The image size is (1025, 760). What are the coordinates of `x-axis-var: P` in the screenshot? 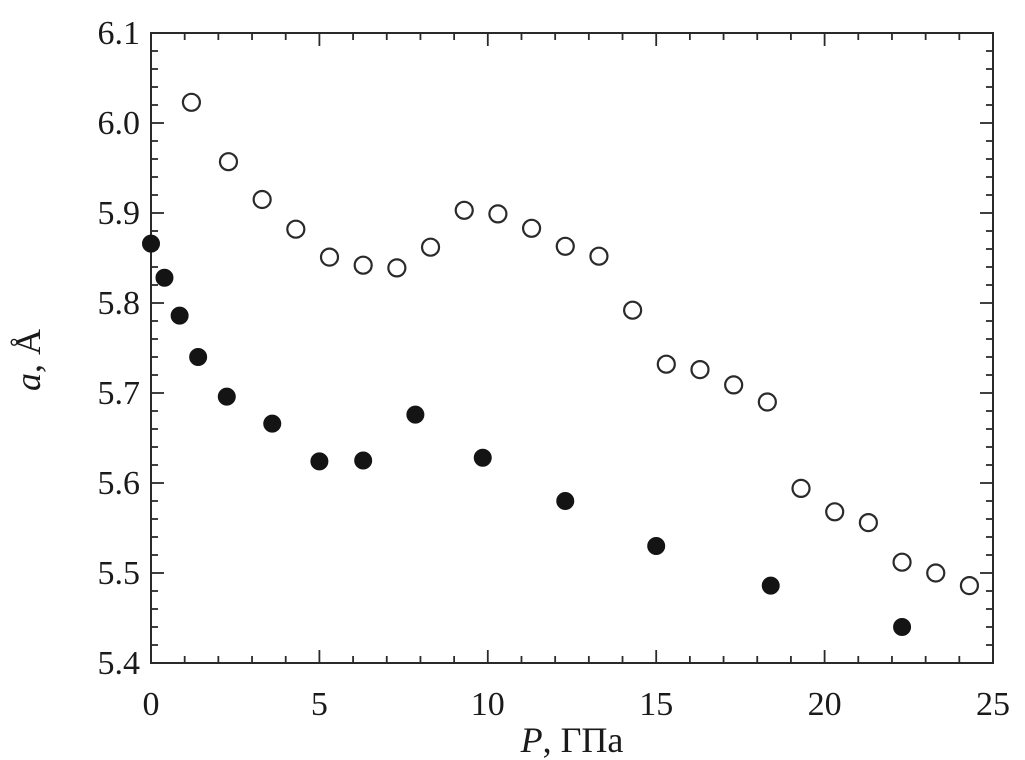 It's located at (531, 740).